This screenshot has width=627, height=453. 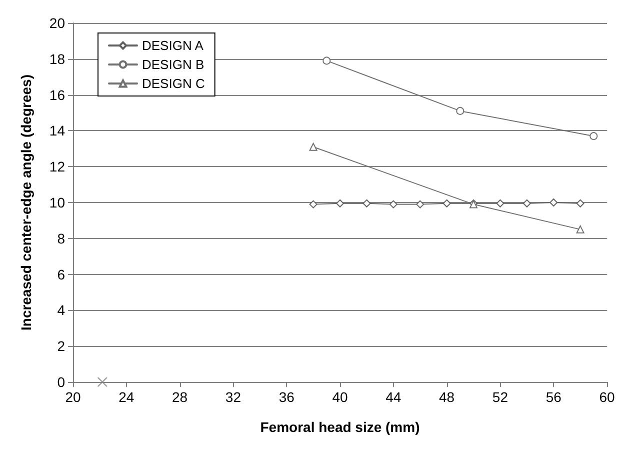 What do you see at coordinates (394, 397) in the screenshot?
I see `x-tick-label: 44` at bounding box center [394, 397].